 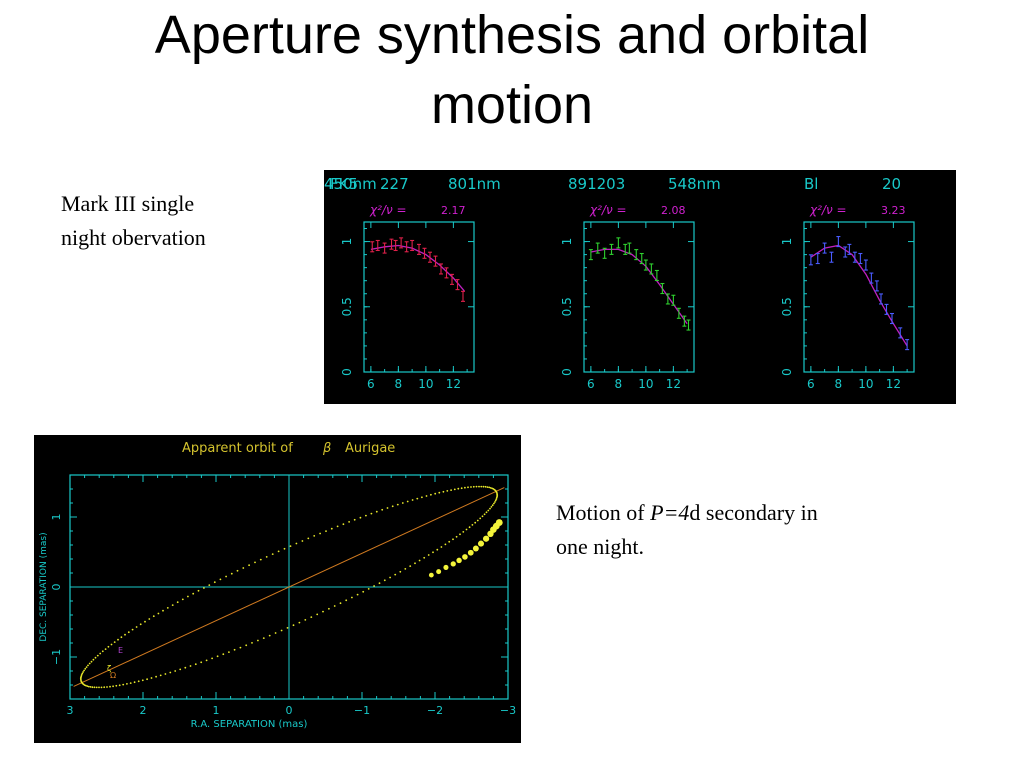 What do you see at coordinates (619, 384) in the screenshot?
I see `x-tick-label: 8` at bounding box center [619, 384].